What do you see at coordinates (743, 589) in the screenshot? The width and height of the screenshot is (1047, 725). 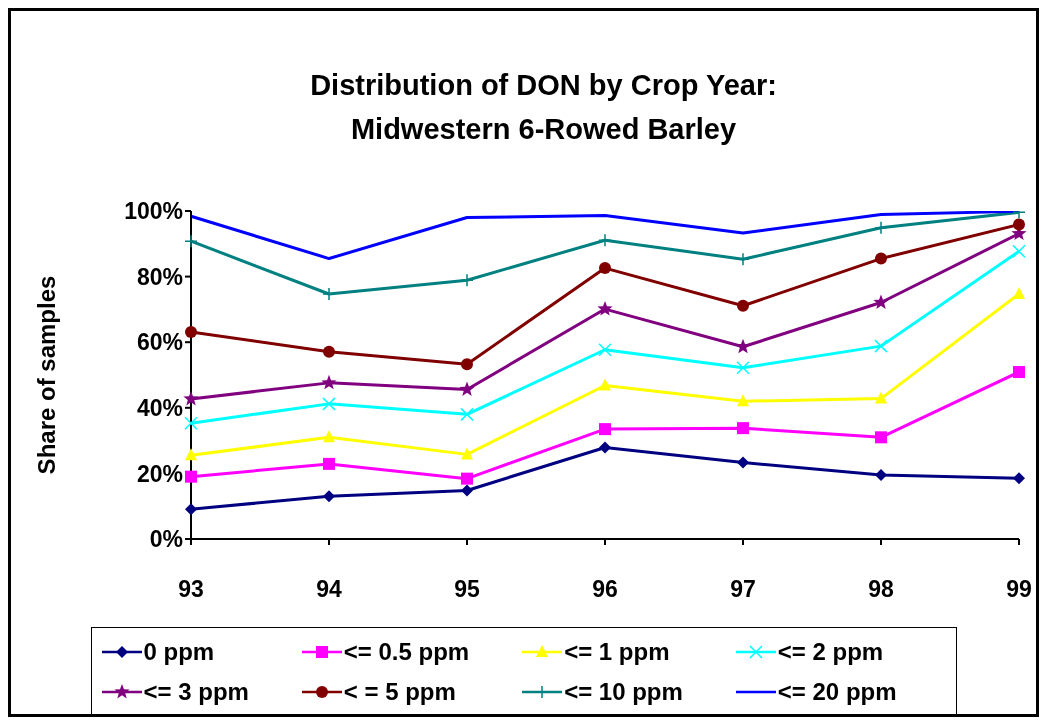 I see `x-tick-label: 97` at bounding box center [743, 589].